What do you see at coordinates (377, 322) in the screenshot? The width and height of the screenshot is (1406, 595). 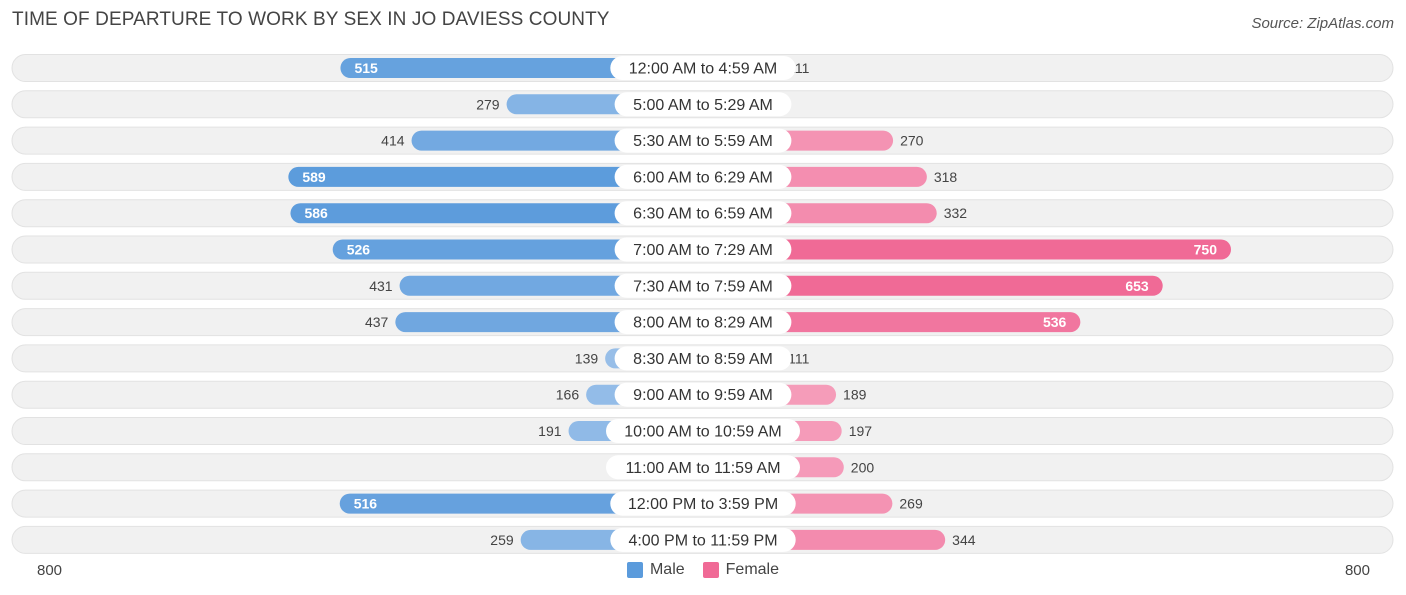 I see `male-value-label: 437` at bounding box center [377, 322].